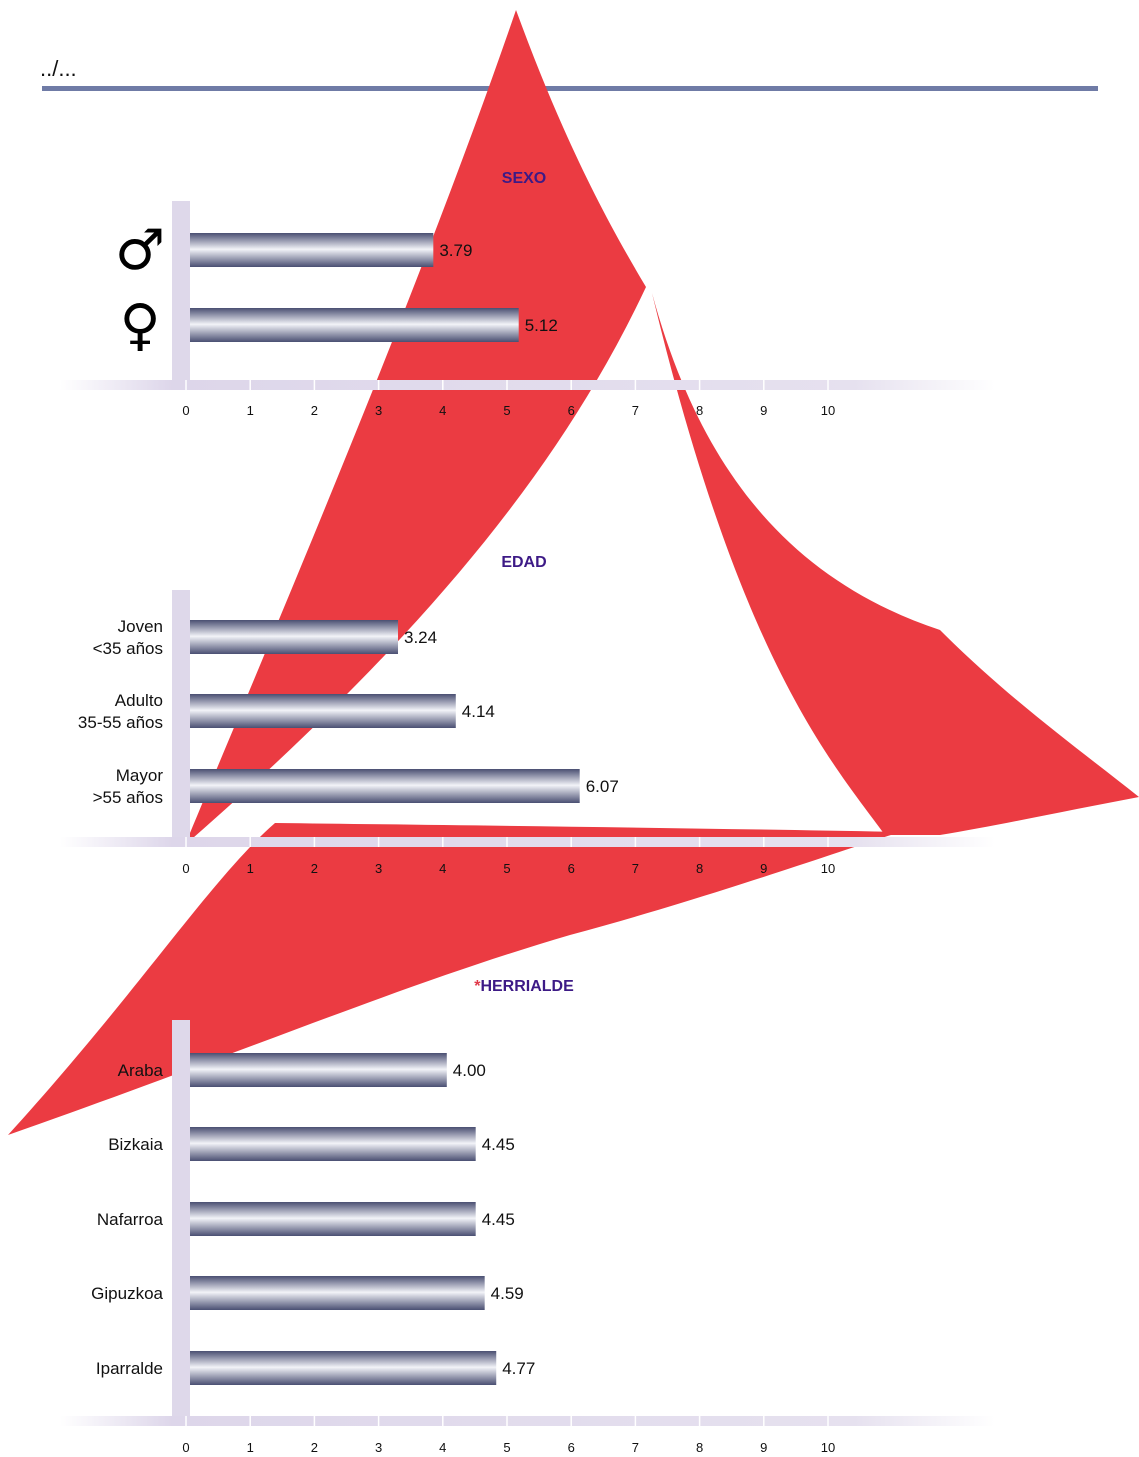 This screenshot has width=1139, height=1457. I want to click on category-label-line: Adulto, so click(139, 700).